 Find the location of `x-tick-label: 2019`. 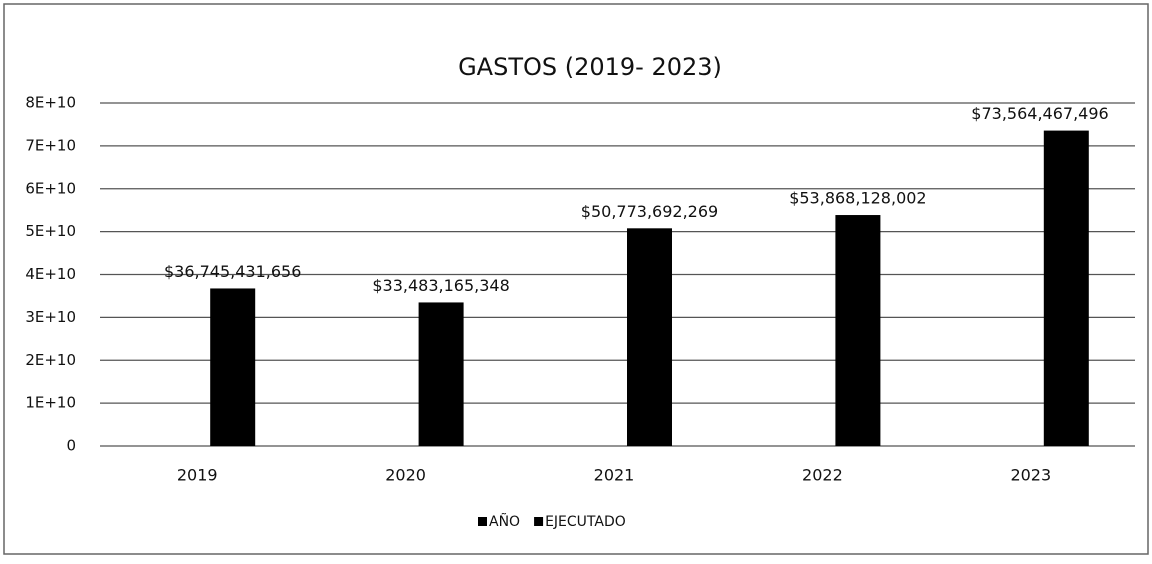

x-tick-label: 2019 is located at coordinates (197, 475).